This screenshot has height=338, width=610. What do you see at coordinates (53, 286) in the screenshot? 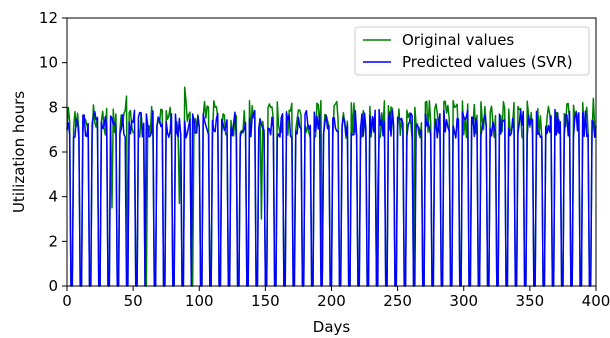
I see `y-tick-label: 0` at bounding box center [53, 286].